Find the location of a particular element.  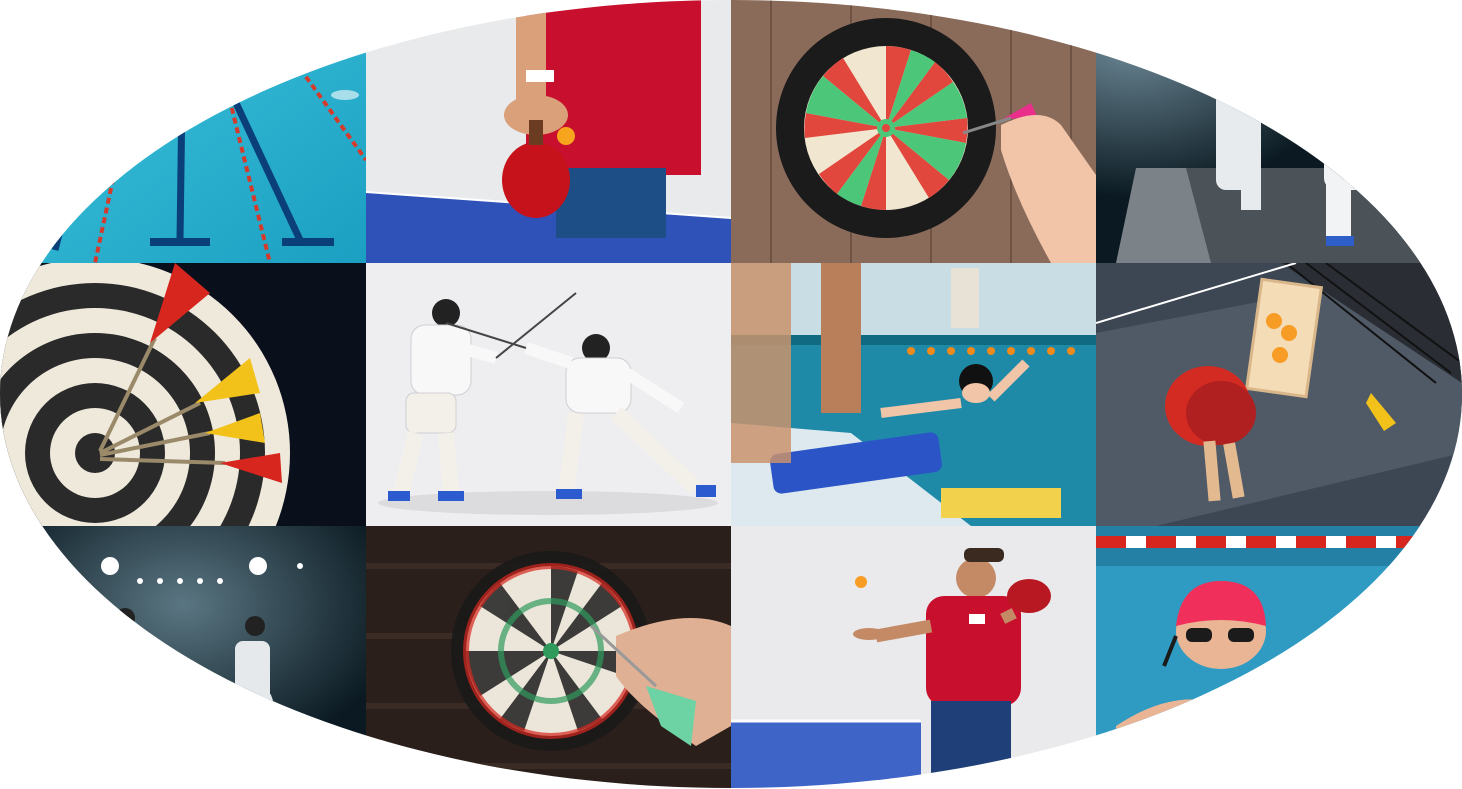

photo-swimming-lesson is located at coordinates (913, 394).